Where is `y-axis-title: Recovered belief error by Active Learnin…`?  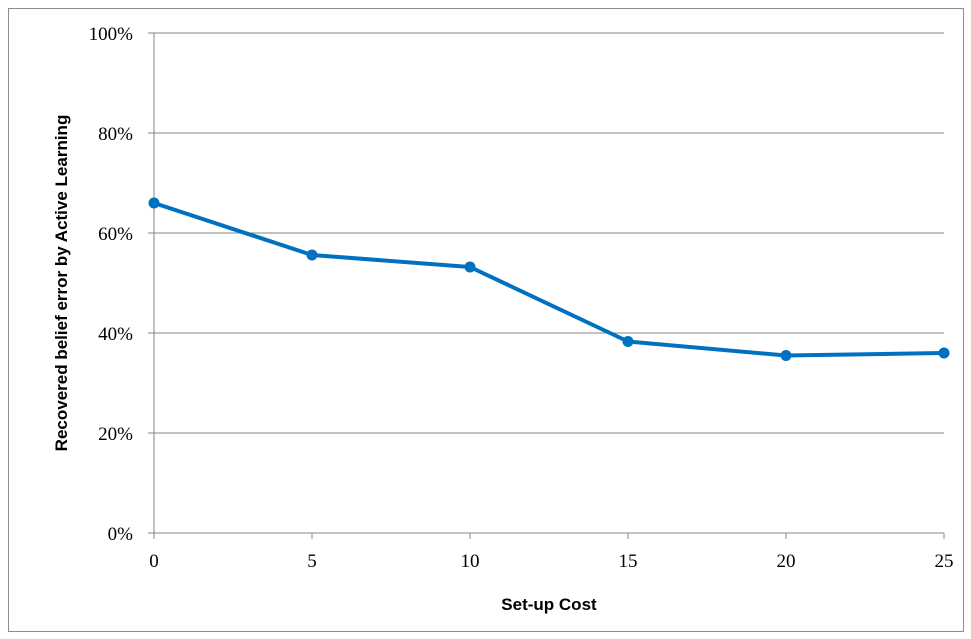
y-axis-title: Recovered belief error by Active Learnin… is located at coordinates (61, 283).